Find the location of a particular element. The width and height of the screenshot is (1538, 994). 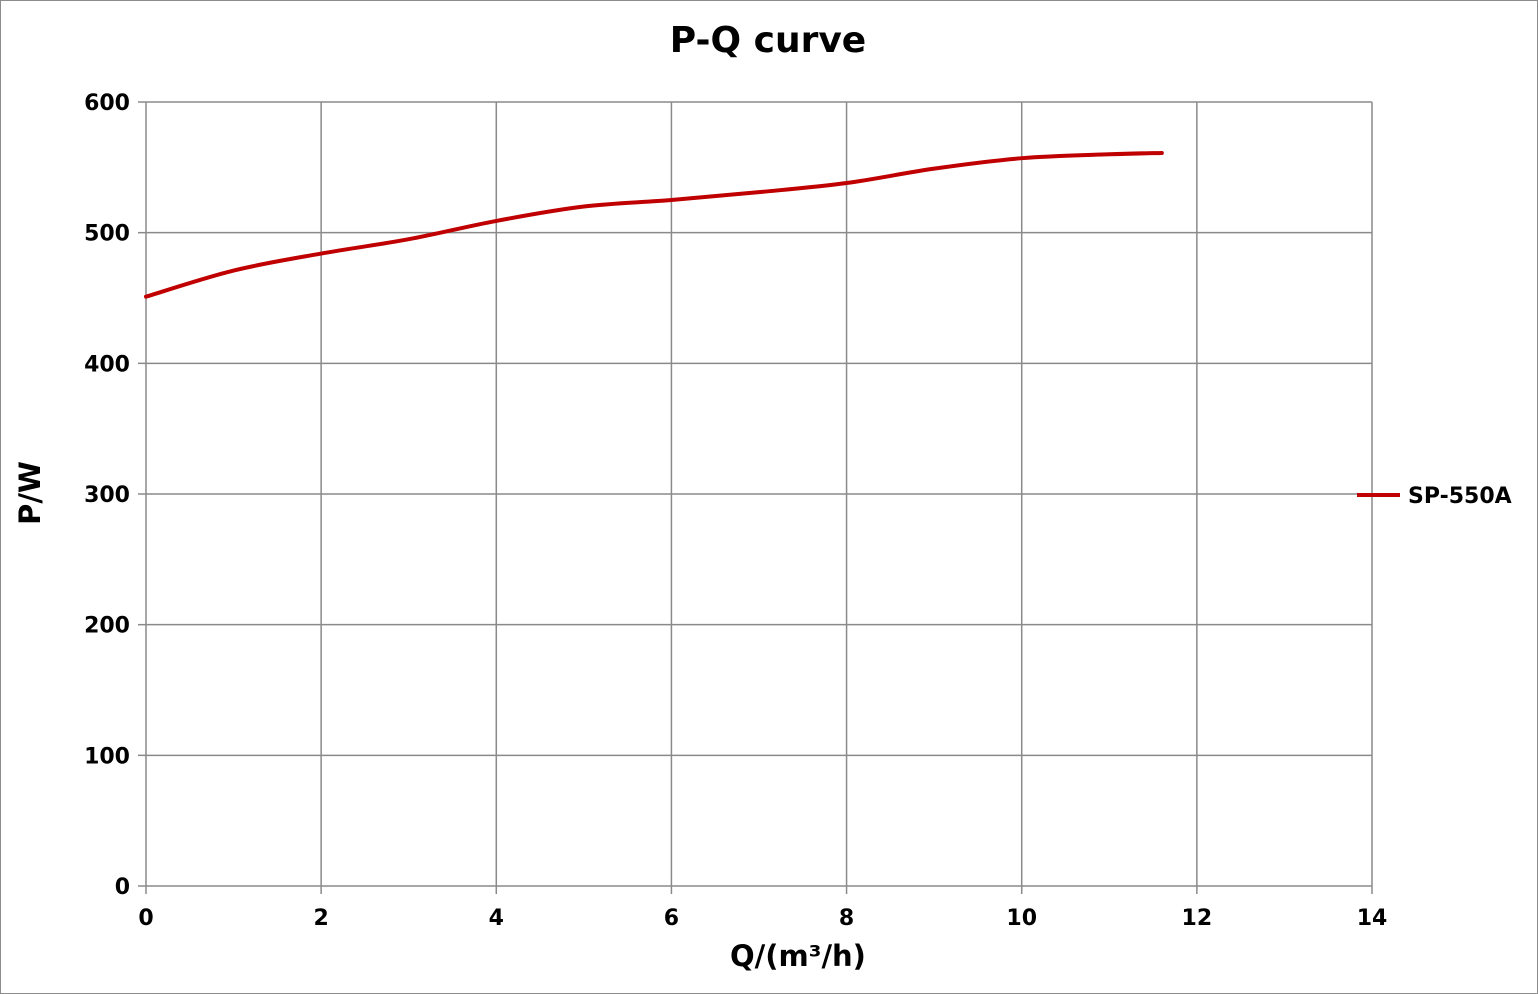

y-tick-label: 500 is located at coordinates (107, 234).